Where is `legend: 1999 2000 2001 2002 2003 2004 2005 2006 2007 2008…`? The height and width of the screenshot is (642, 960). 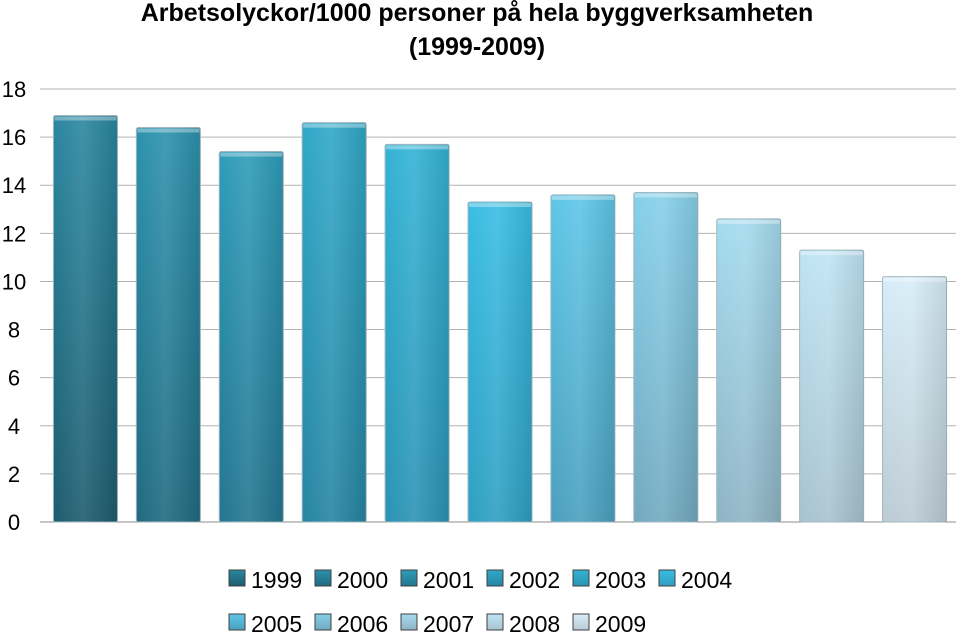
legend: 1999 2000 2001 2002 2003 2004 2005 2006 2007 2008… is located at coordinates (480, 602).